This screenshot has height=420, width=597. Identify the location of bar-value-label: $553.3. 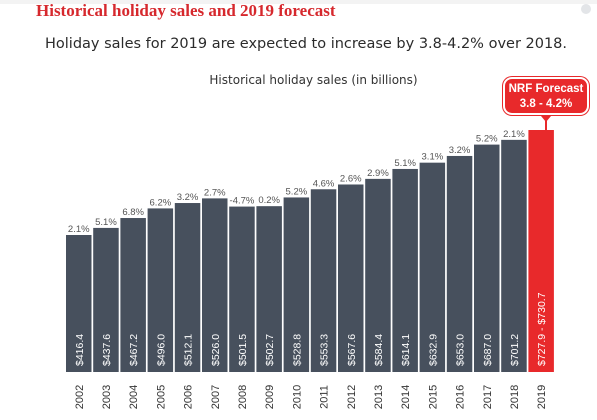
(325, 350).